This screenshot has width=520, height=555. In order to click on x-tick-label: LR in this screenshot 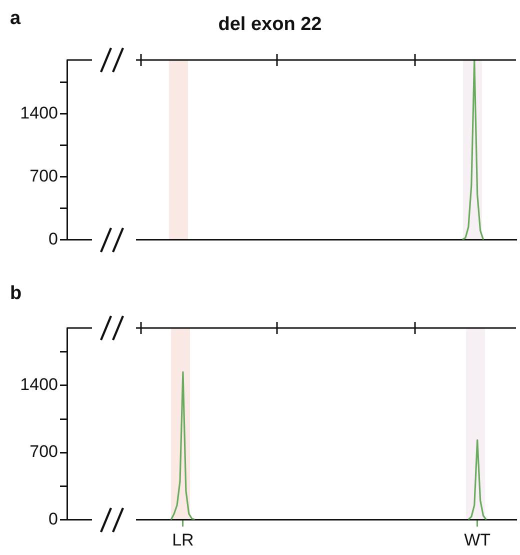, I will do `click(183, 540)`.